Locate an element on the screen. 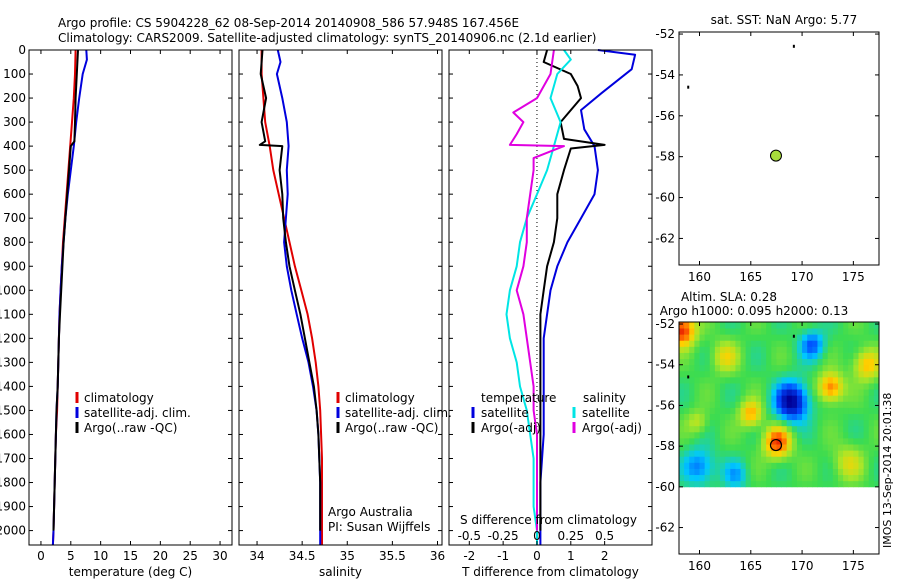 The height and width of the screenshot is (580, 900). temperature-xtick-label: 20 is located at coordinates (160, 556).